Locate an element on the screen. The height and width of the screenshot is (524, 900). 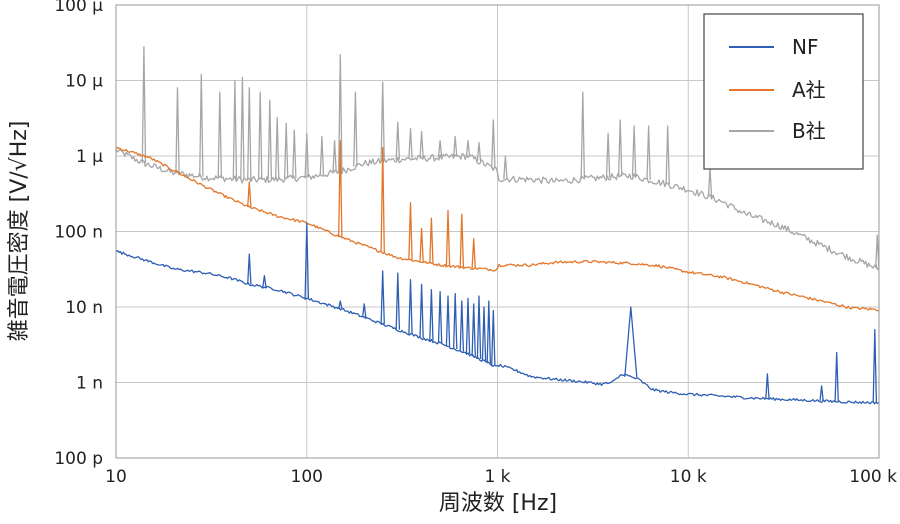
y-tick-label: 100 µ is located at coordinates (78, 8).